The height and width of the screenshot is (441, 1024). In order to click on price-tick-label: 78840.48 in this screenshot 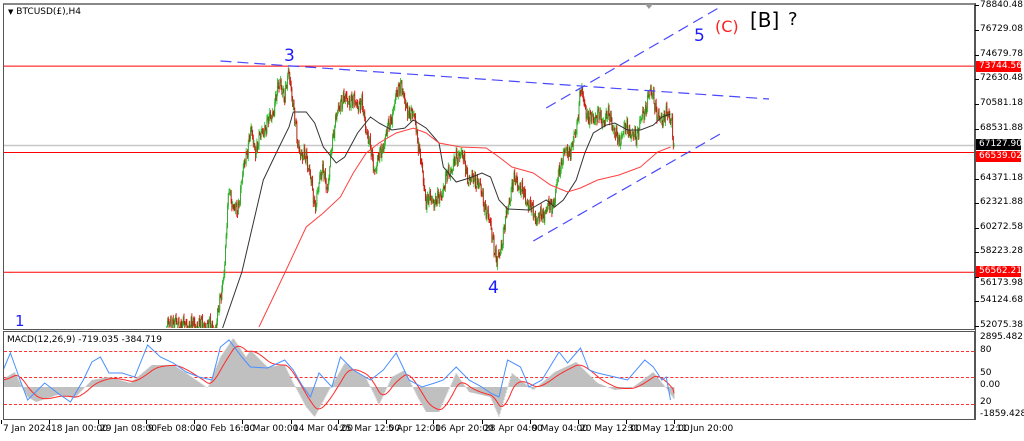, I will do `click(1001, 5)`.